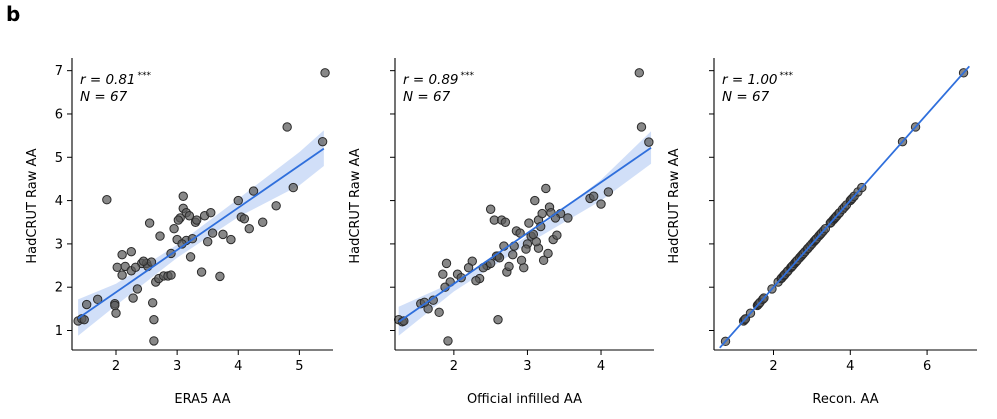 This screenshot has height=419, width=997. I want to click on x-tick-label: 5, so click(299, 366).